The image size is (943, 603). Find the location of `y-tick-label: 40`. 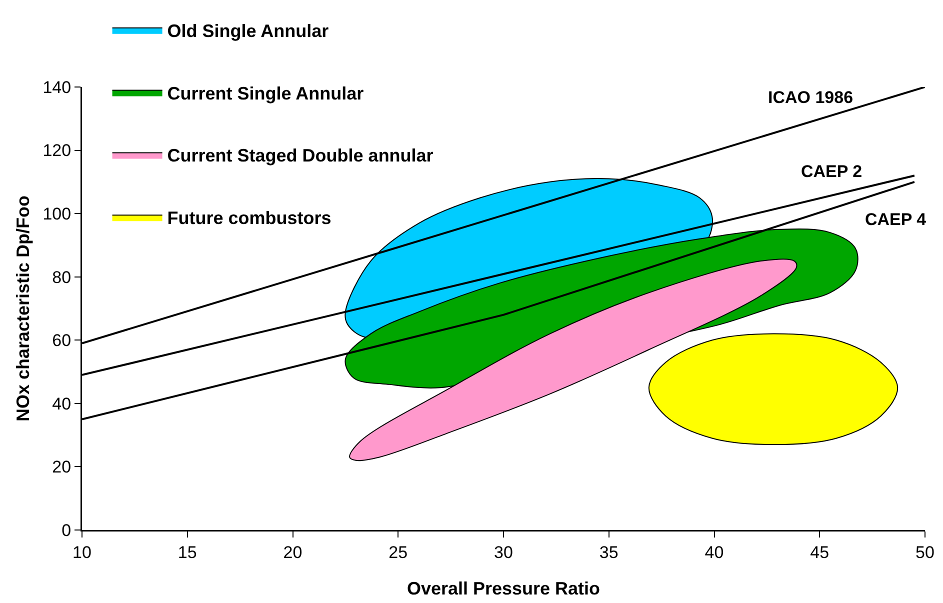

y-tick-label: 40 is located at coordinates (62, 404).